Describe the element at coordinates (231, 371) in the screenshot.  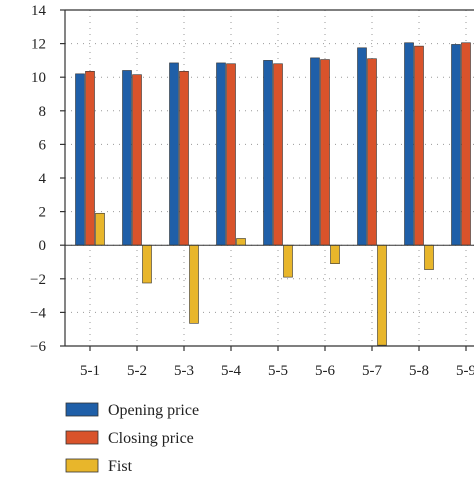
I see `x-tick-label-5-4: 5-4` at that location.